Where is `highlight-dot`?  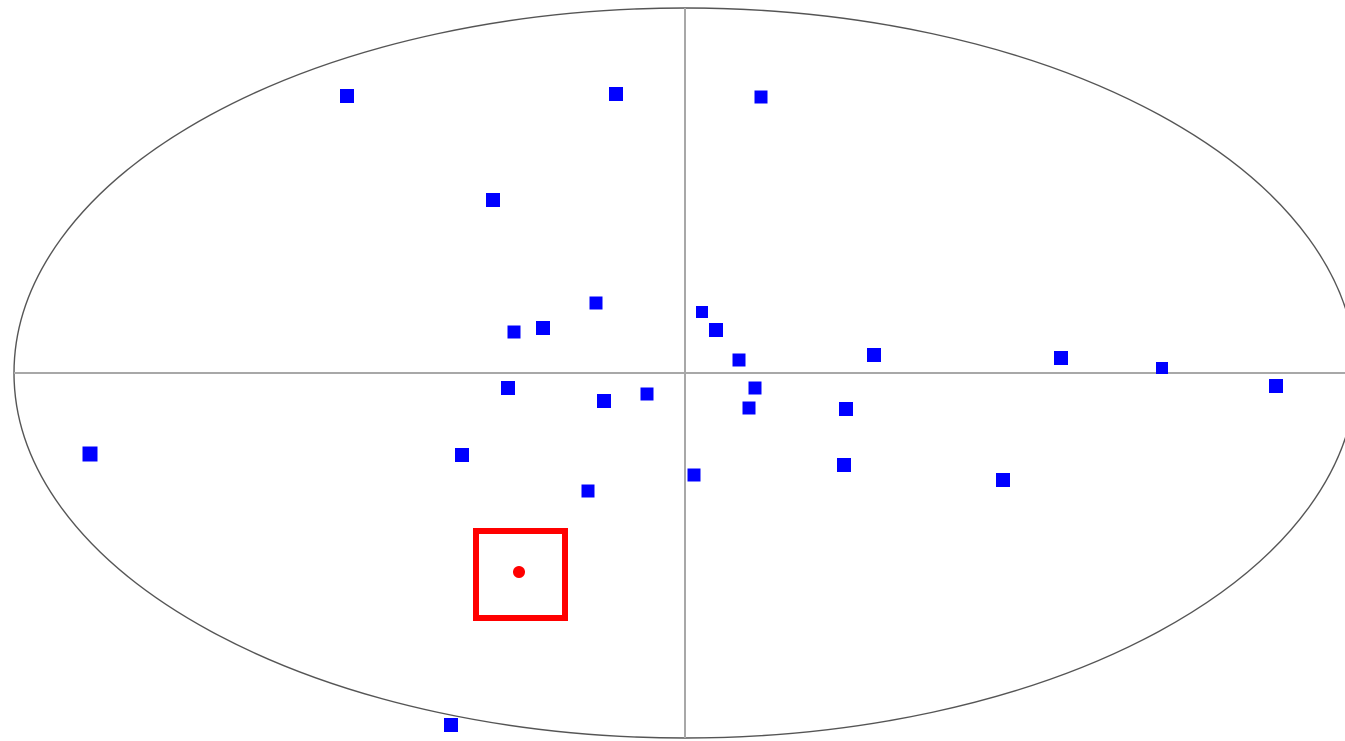
highlight-dot is located at coordinates (519, 572).